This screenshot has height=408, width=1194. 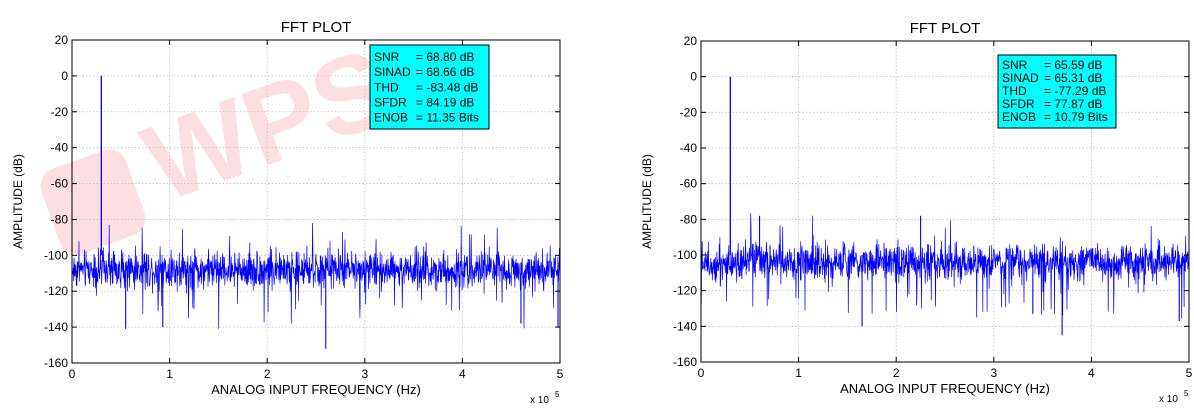 I want to click on stat-value-enob: = 11.35 Bits, so click(x=447, y=118).